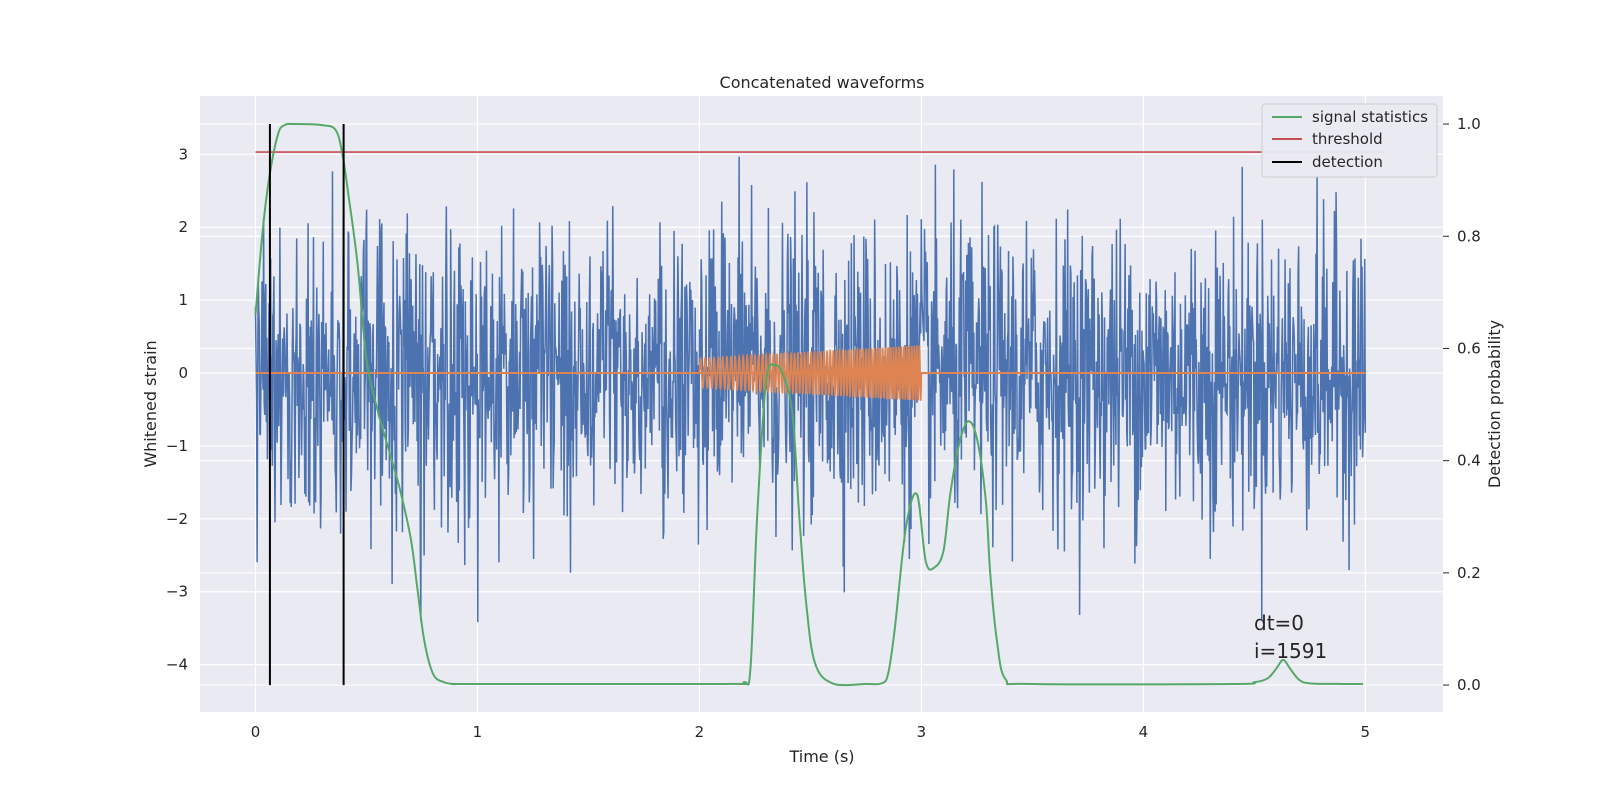 The image size is (1600, 800). I want to click on y-tick-label: 1, so click(183, 300).